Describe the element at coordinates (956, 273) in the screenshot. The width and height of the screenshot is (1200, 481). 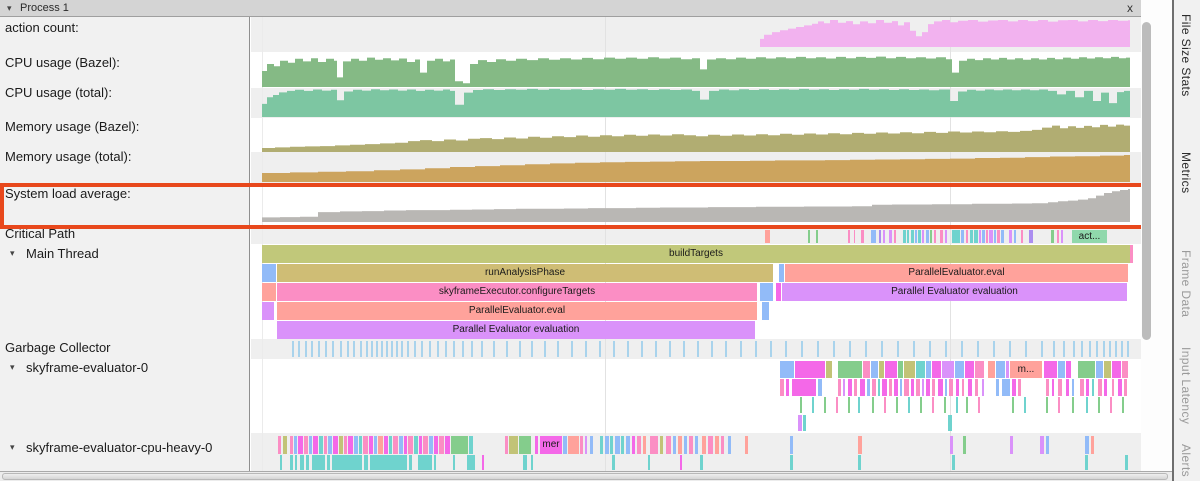
I see `trace-span-parallelevaluatoreval: ParallelEvaluator.eval` at that location.